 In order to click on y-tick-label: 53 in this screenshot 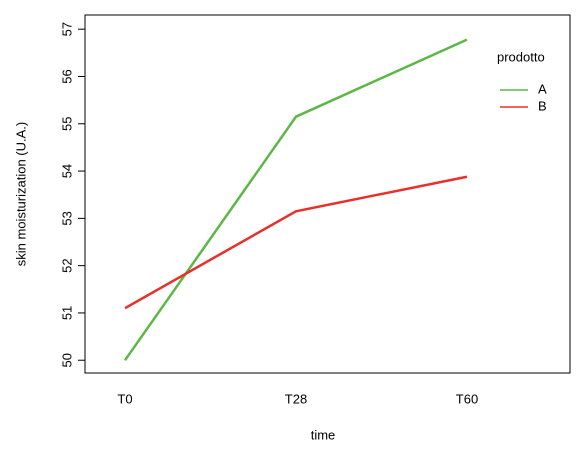, I will do `click(66, 218)`.